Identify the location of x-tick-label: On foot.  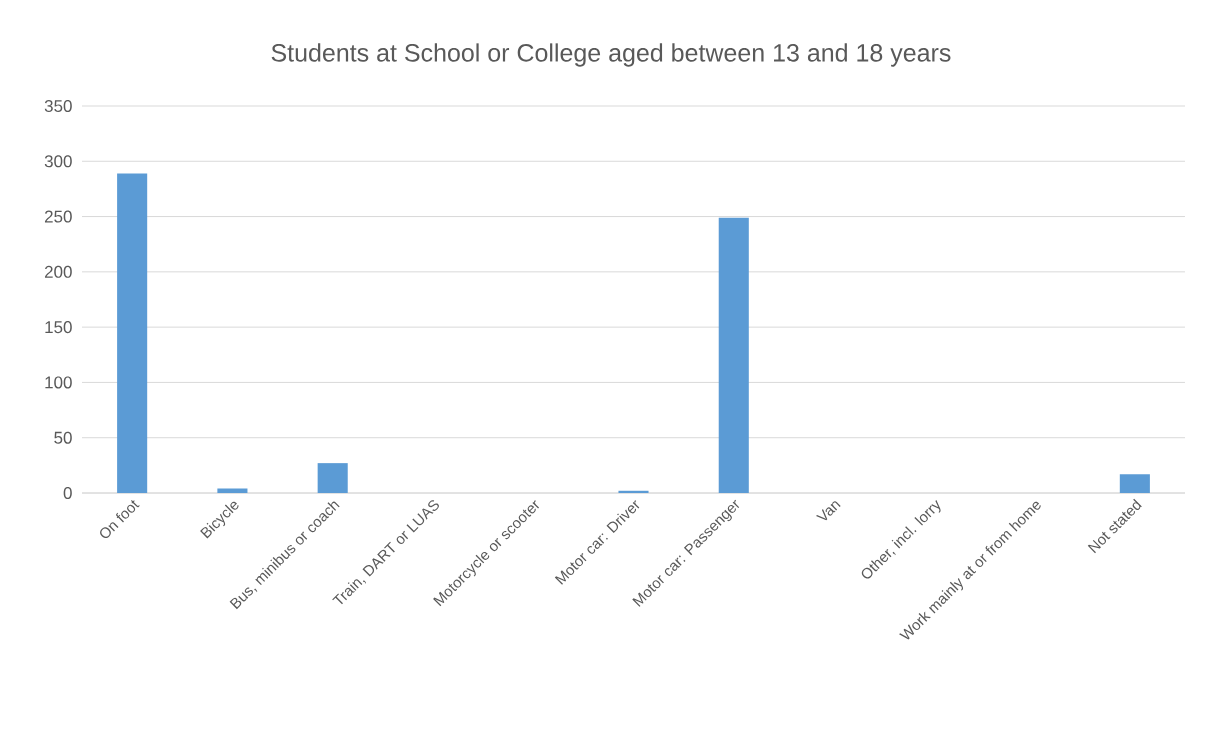
(120, 519).